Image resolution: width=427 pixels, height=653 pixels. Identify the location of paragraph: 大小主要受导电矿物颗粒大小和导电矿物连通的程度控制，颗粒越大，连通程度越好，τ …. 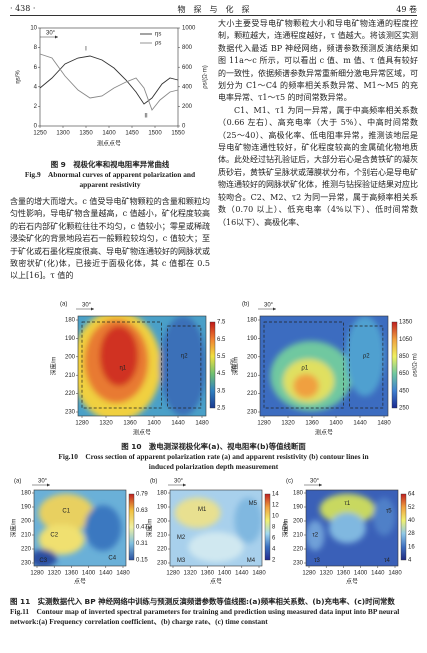
(318, 61).